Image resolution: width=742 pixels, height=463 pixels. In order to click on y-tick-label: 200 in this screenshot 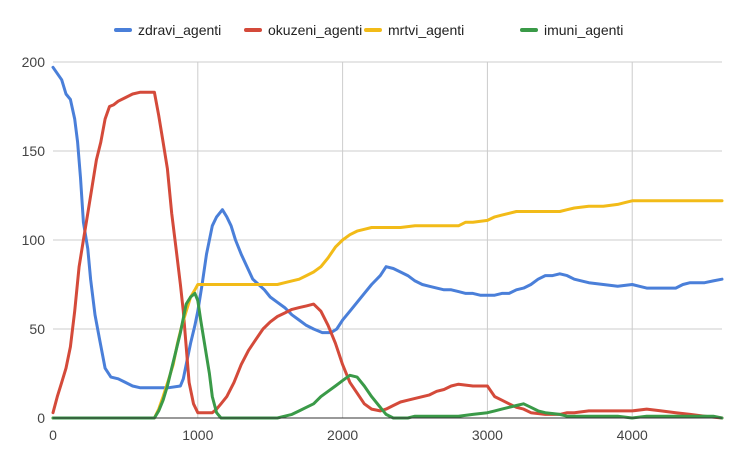, I will do `click(34, 62)`.